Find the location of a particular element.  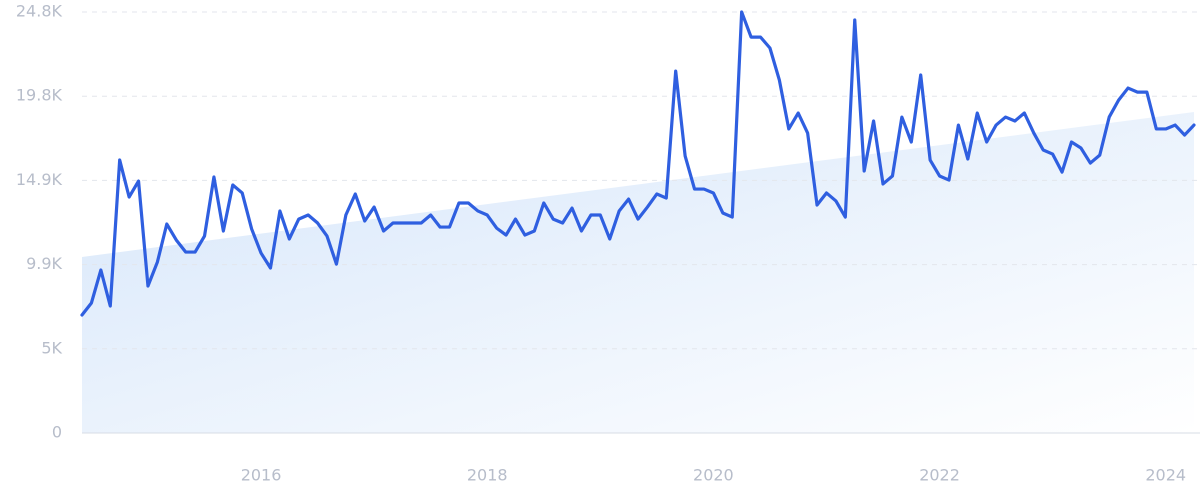

x-tick-label: 2020 is located at coordinates (713, 475).